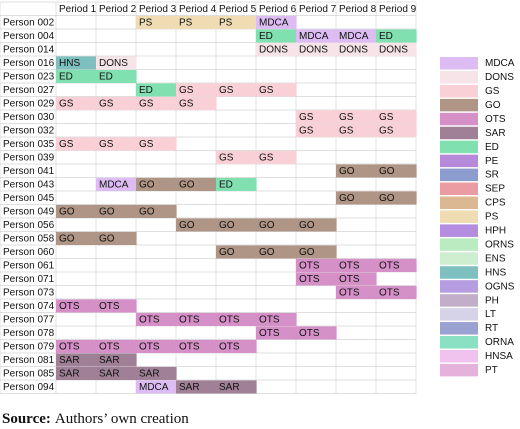  Describe the element at coordinates (492, 161) in the screenshot. I see `legend-label: PE` at that location.